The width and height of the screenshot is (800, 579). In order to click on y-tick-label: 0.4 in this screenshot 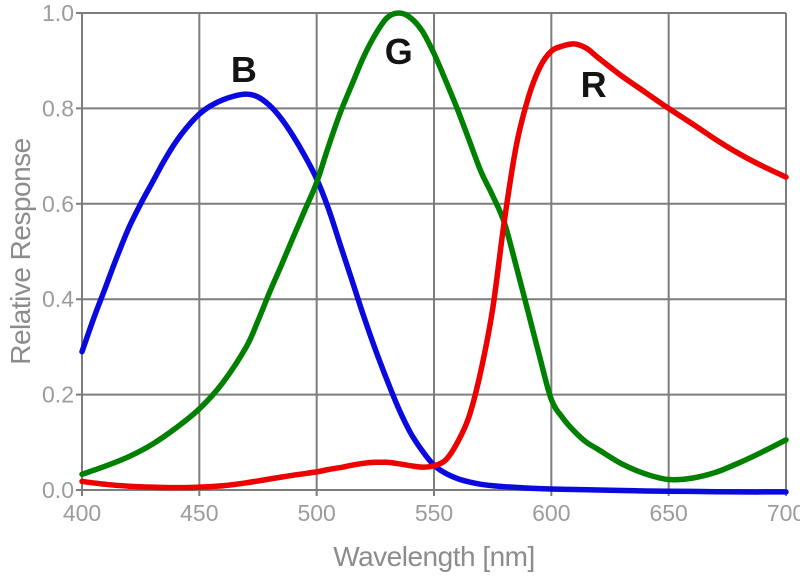, I will do `click(58, 299)`.